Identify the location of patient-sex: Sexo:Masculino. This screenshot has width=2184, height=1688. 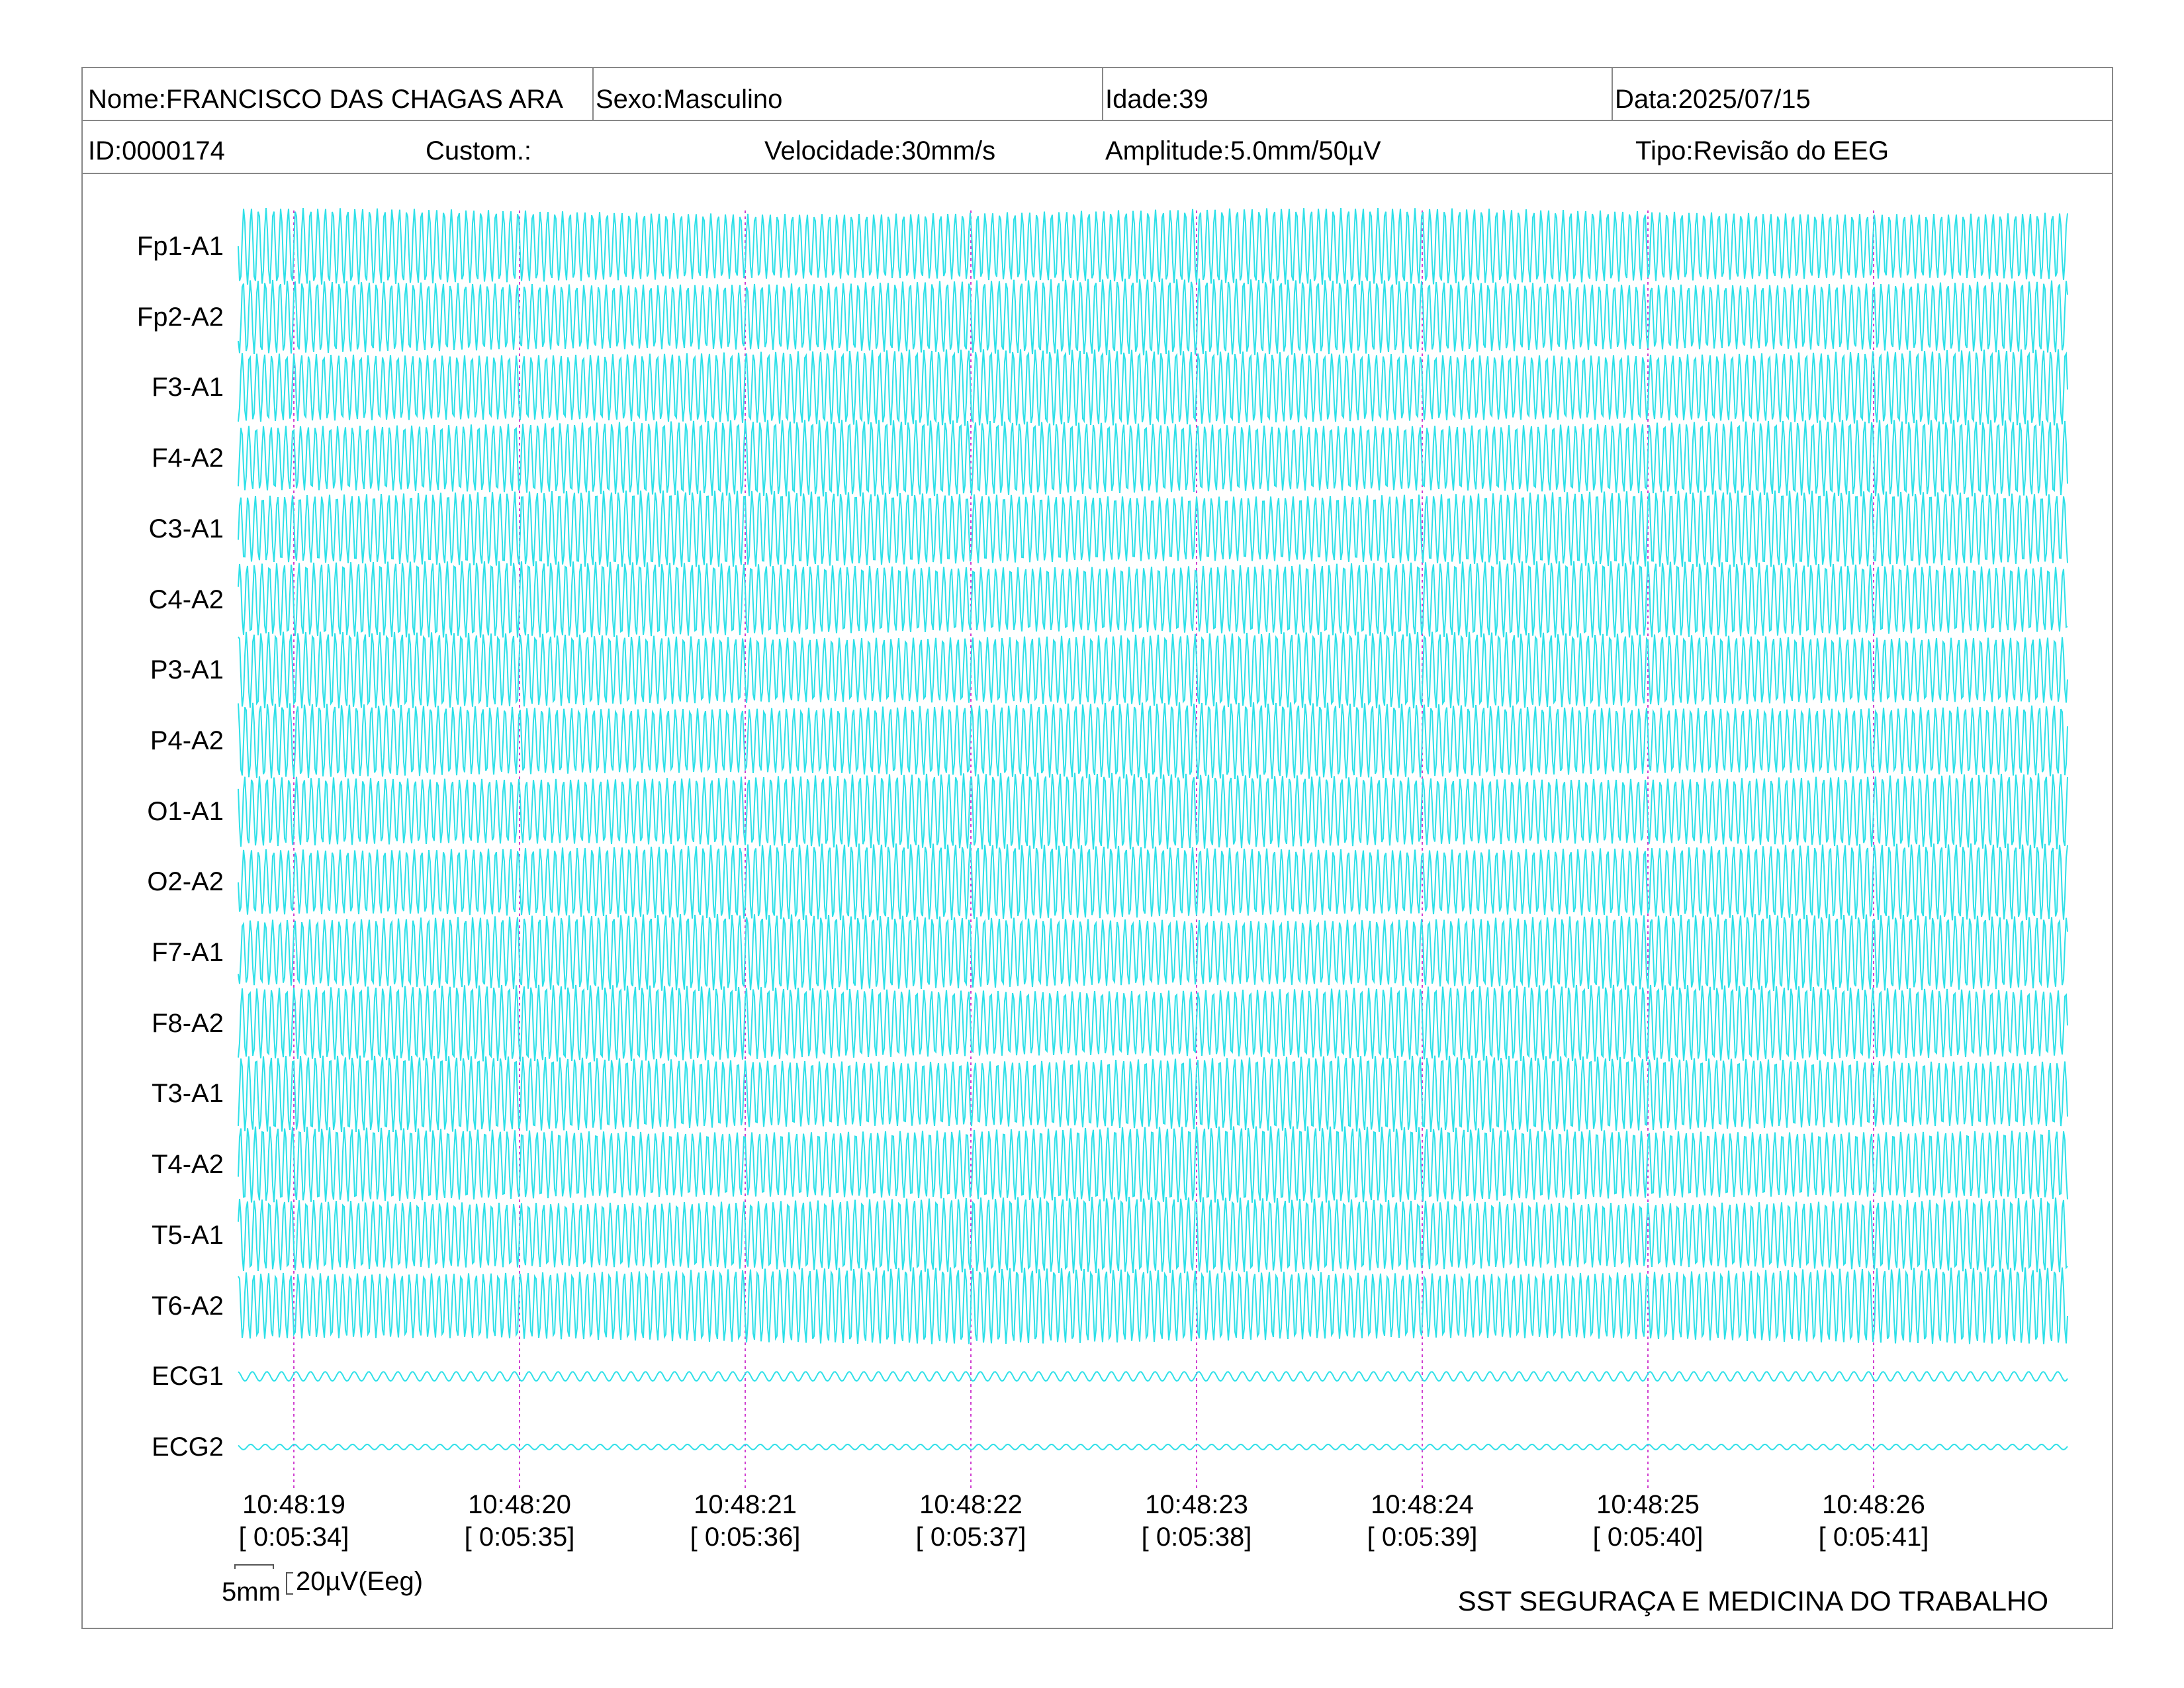
(689, 99).